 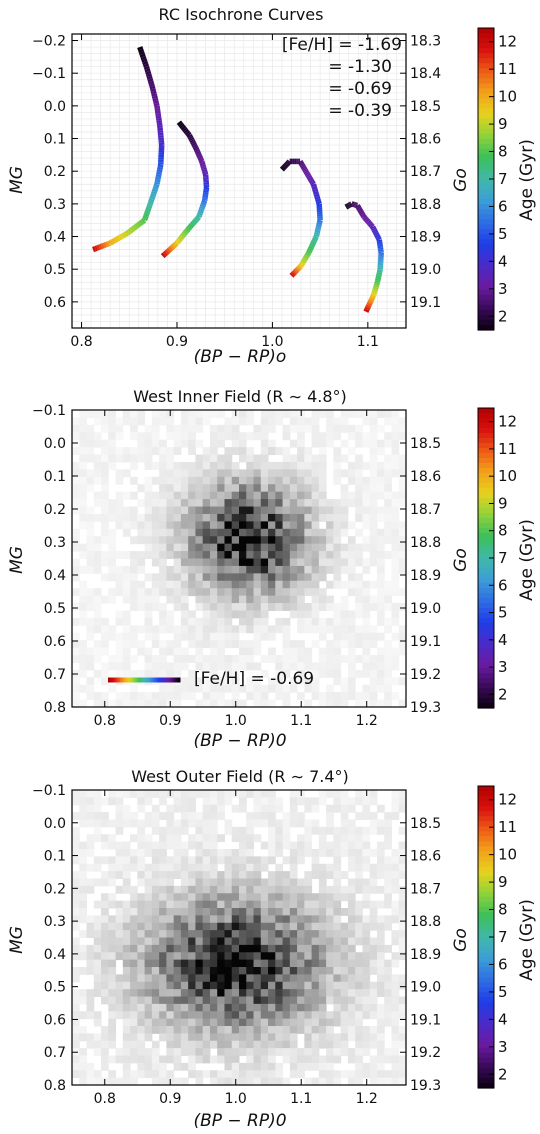 What do you see at coordinates (425, 988) in the screenshot?
I see `right-tick-label: 19.0` at bounding box center [425, 988].